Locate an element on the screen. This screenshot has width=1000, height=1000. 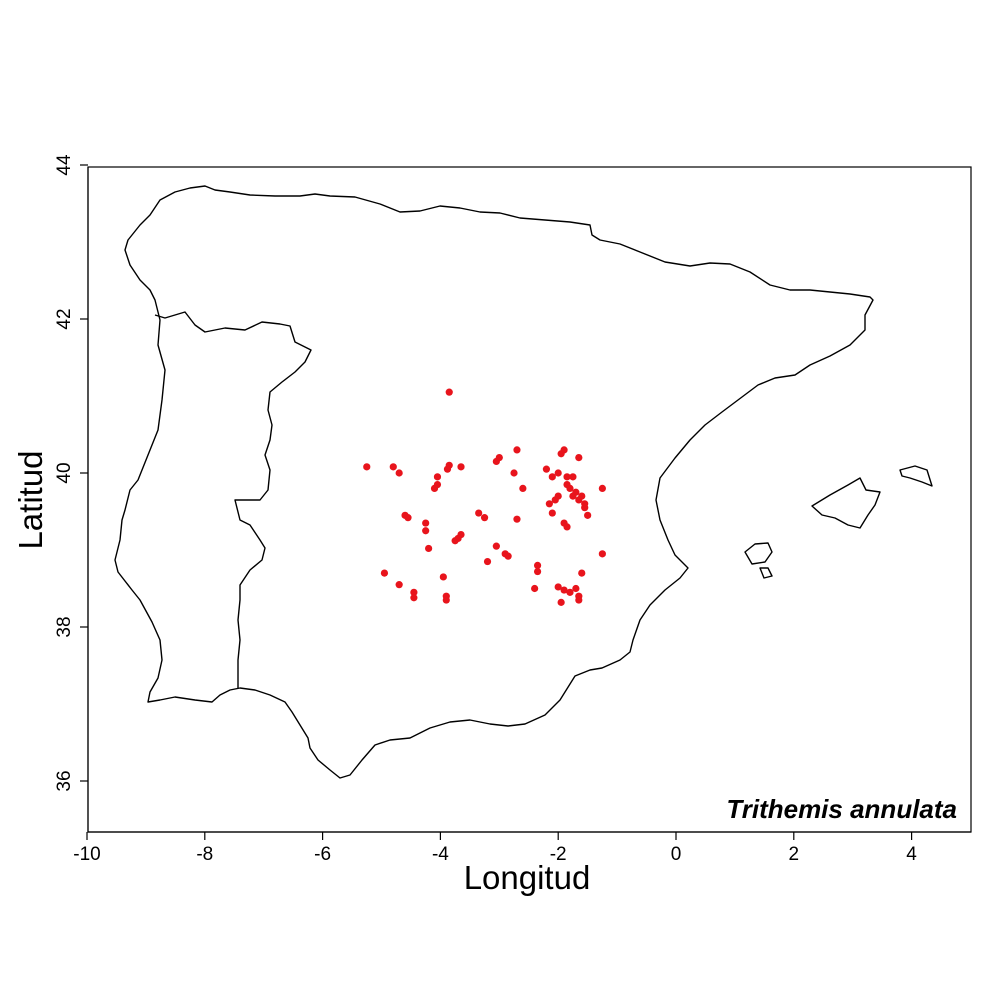
y-tick-label: 38 is located at coordinates (64, 626).